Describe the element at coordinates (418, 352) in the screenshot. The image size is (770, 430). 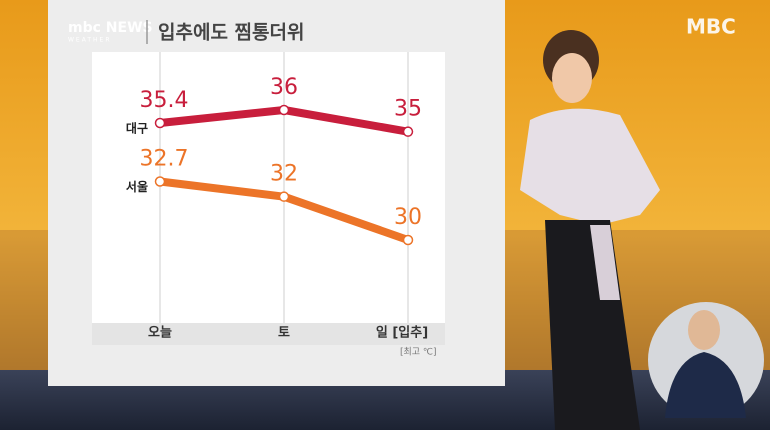
I see `unit-note: [최고 ℃]` at that location.